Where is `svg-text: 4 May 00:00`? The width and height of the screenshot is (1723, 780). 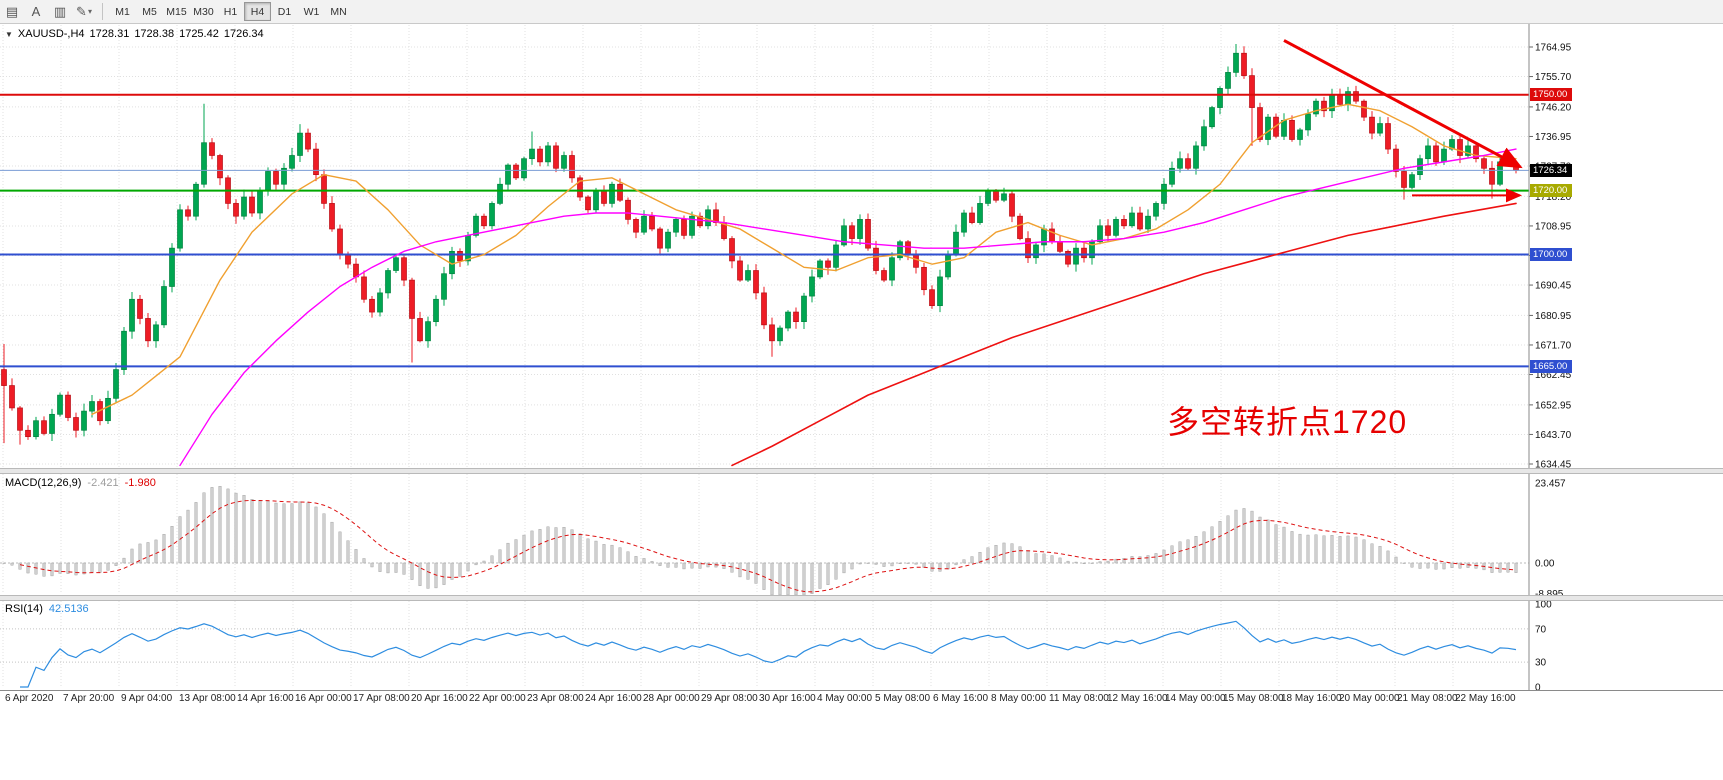
svg-text: 4 May 00:00 is located at coordinates (844, 698).